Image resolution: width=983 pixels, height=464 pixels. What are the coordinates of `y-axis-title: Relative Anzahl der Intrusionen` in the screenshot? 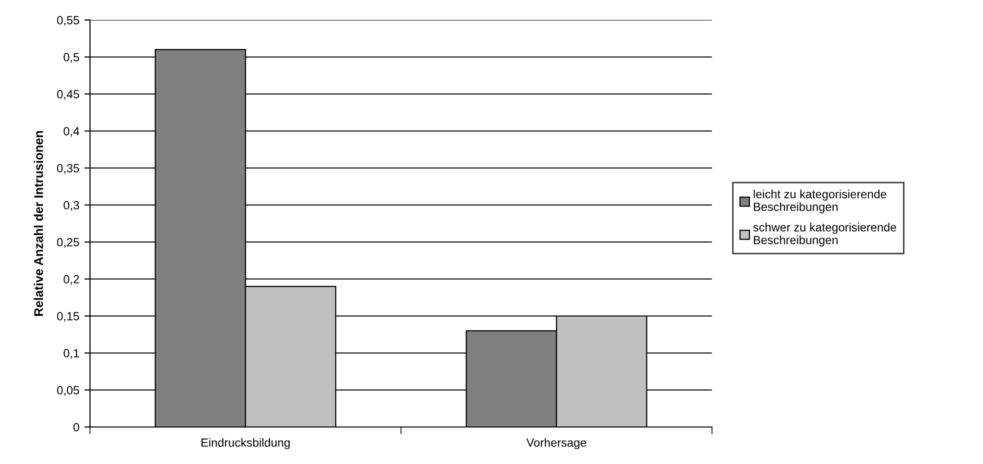 It's located at (39, 223).